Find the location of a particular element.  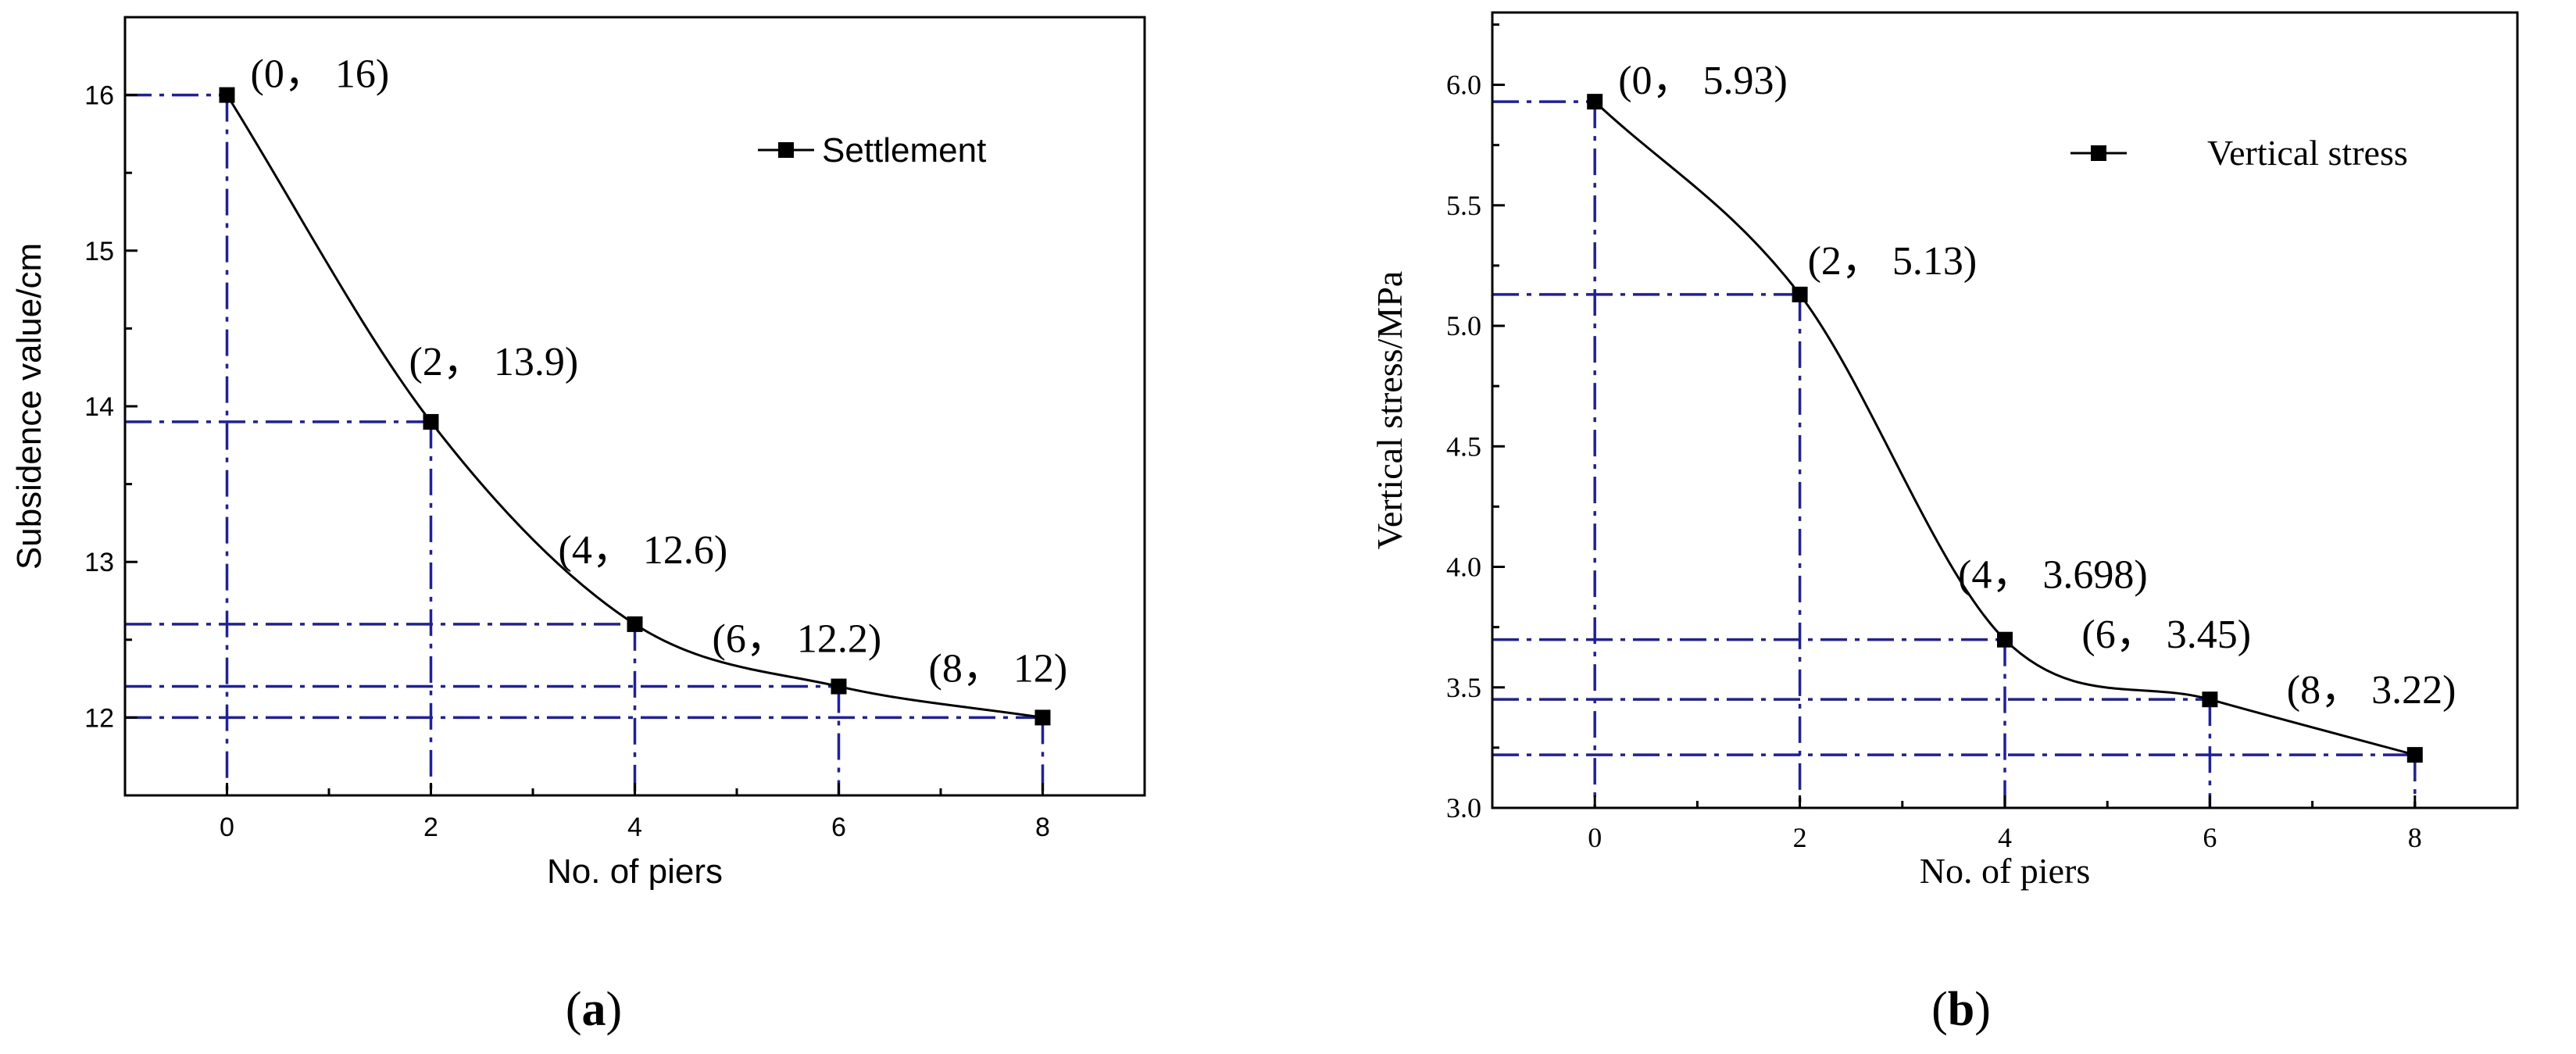

y-axis-title-b: Vertical stress/MPa is located at coordinates (1390, 410).